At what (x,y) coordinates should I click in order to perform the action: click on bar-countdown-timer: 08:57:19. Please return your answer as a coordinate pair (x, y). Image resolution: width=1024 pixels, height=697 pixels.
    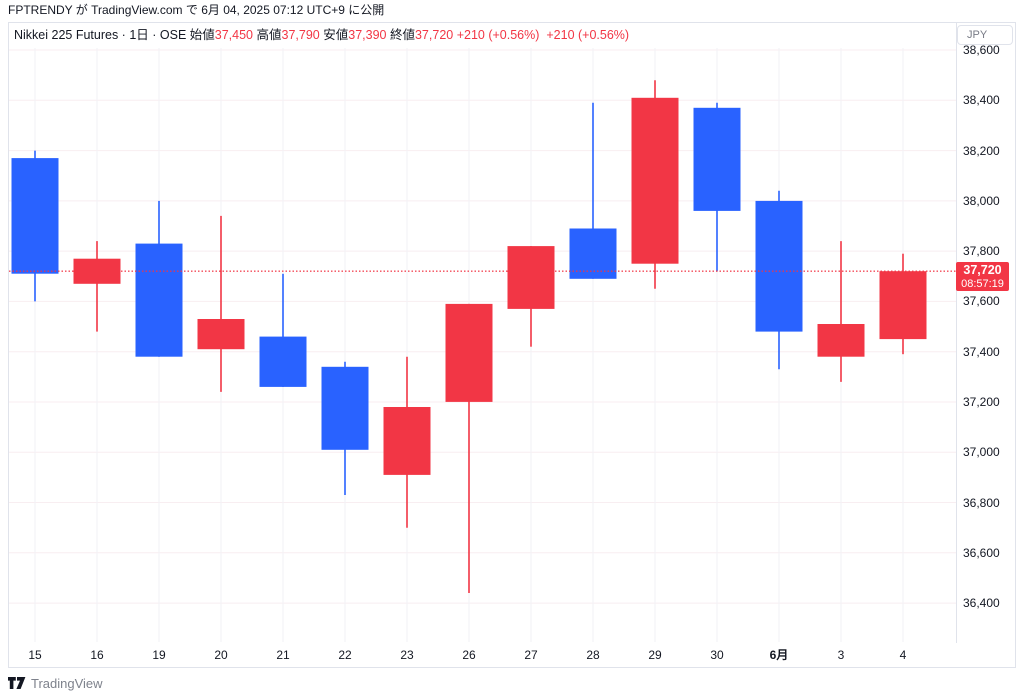
    Looking at the image, I should click on (982, 284).